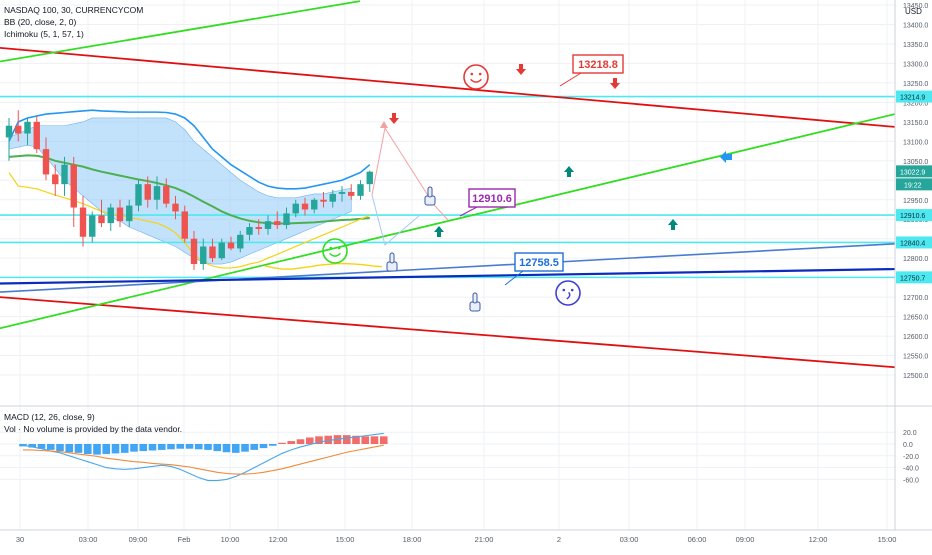  Describe the element at coordinates (392, 258) in the screenshot. I see `hand-finger` at that location.